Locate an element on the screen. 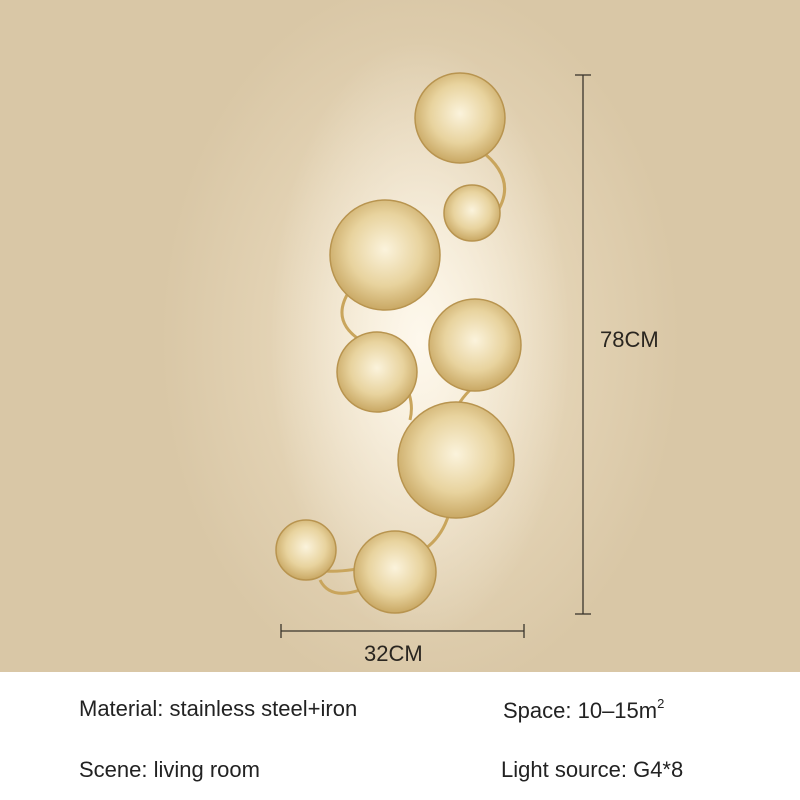 The image size is (800, 800). spec-space: Space: 10–15m2 is located at coordinates (583, 710).